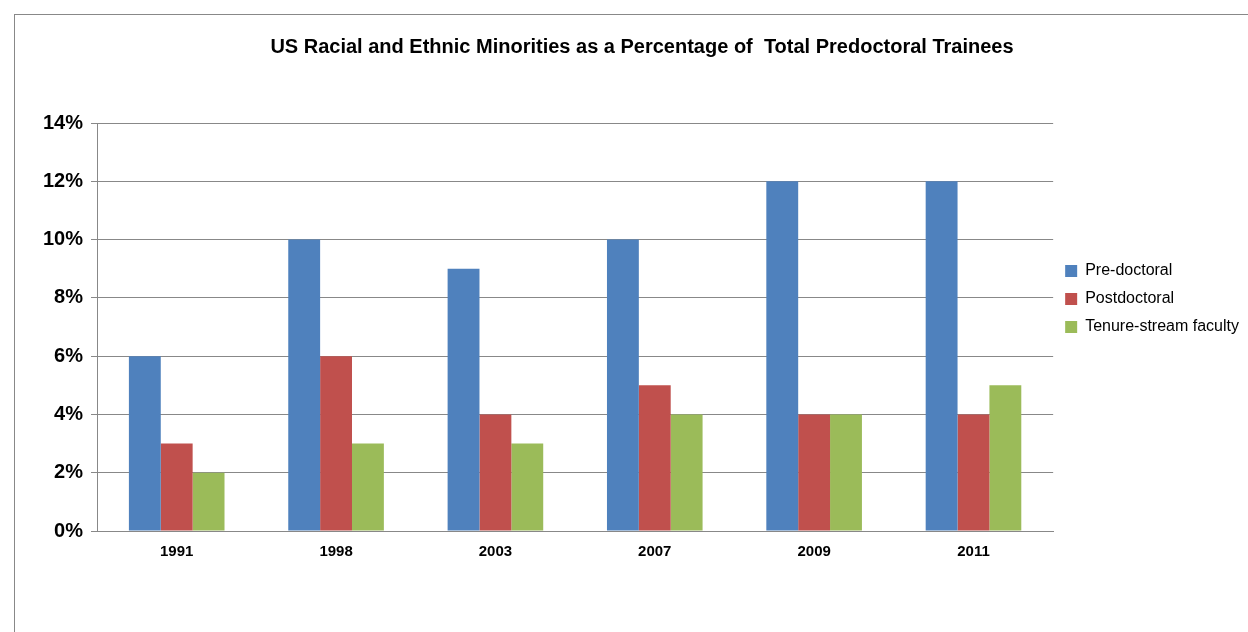 The width and height of the screenshot is (1248, 632). What do you see at coordinates (63, 179) in the screenshot?
I see `y-tick-label: 12%` at bounding box center [63, 179].